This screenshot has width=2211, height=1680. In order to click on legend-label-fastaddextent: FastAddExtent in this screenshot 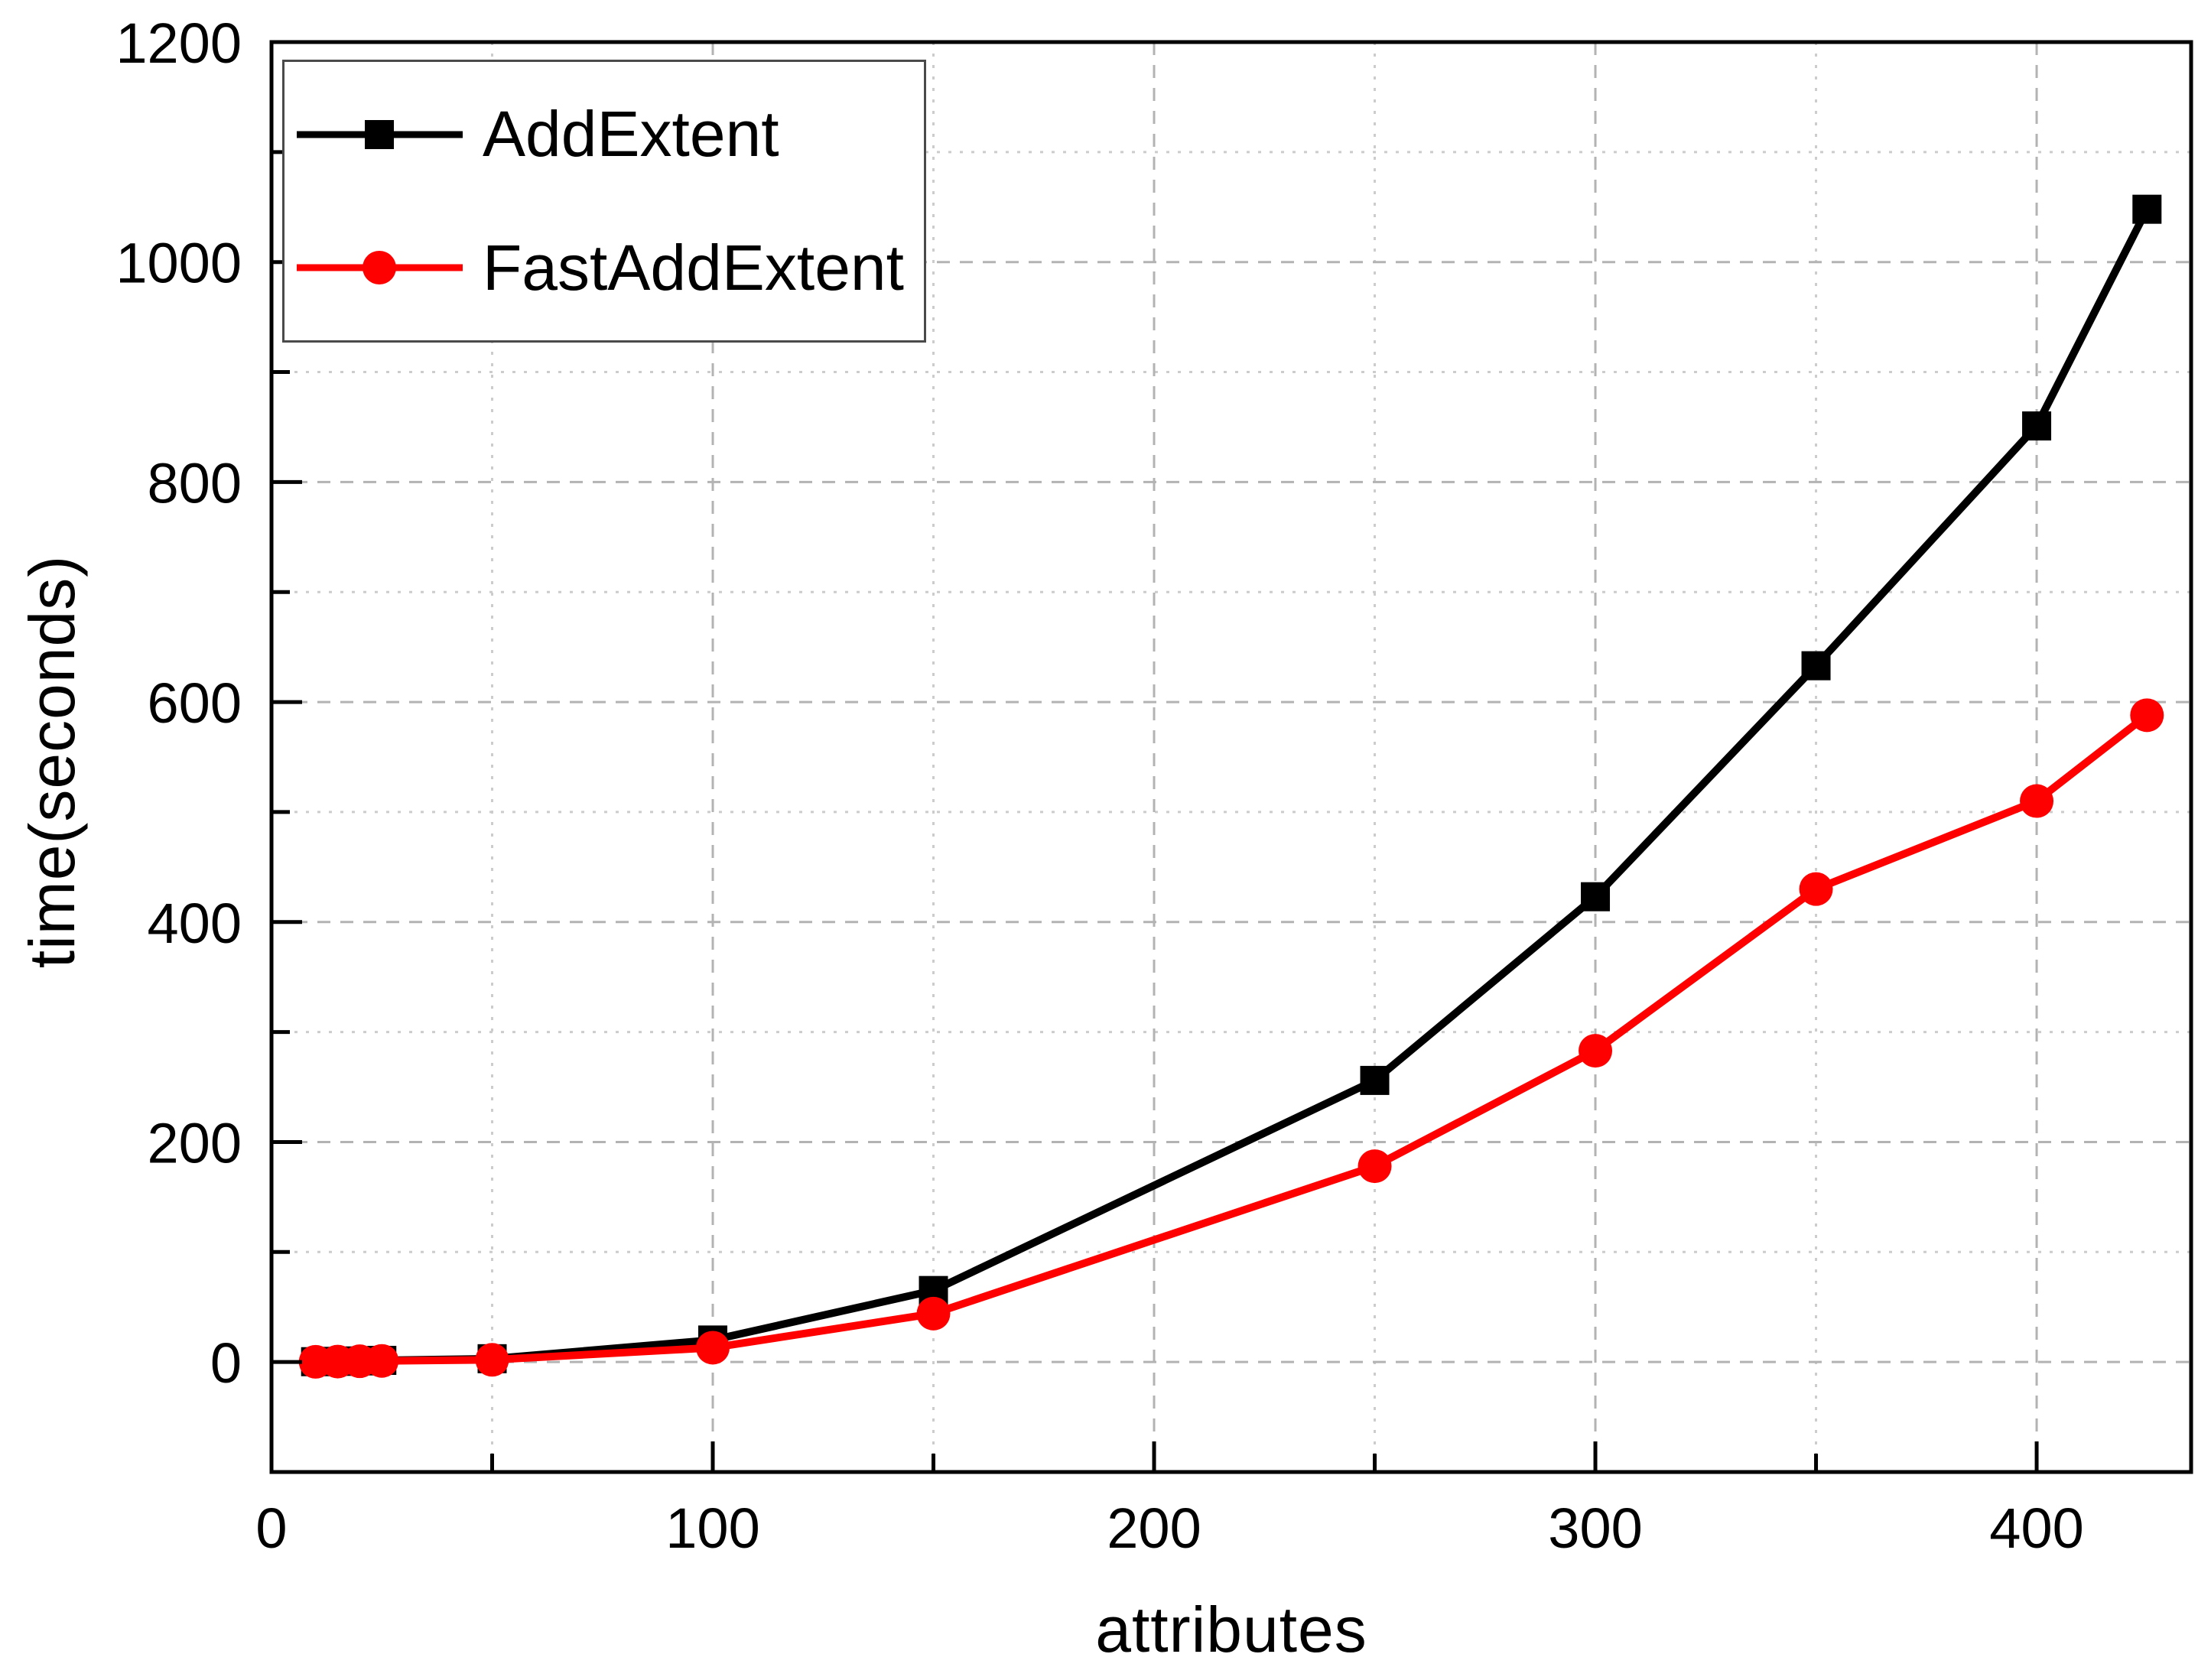, I will do `click(693, 267)`.